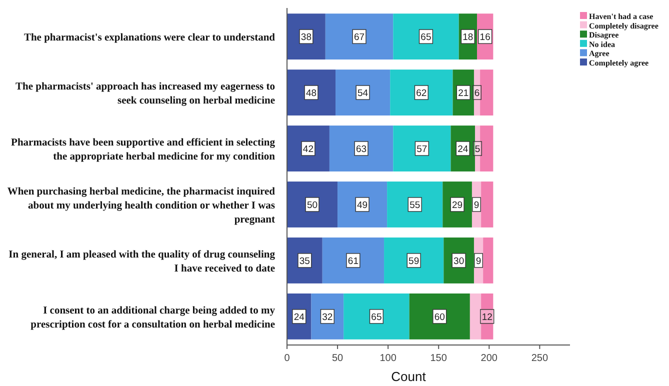 The height and width of the screenshot is (386, 669). What do you see at coordinates (468, 38) in the screenshot?
I see `data-label: 18` at bounding box center [468, 38].